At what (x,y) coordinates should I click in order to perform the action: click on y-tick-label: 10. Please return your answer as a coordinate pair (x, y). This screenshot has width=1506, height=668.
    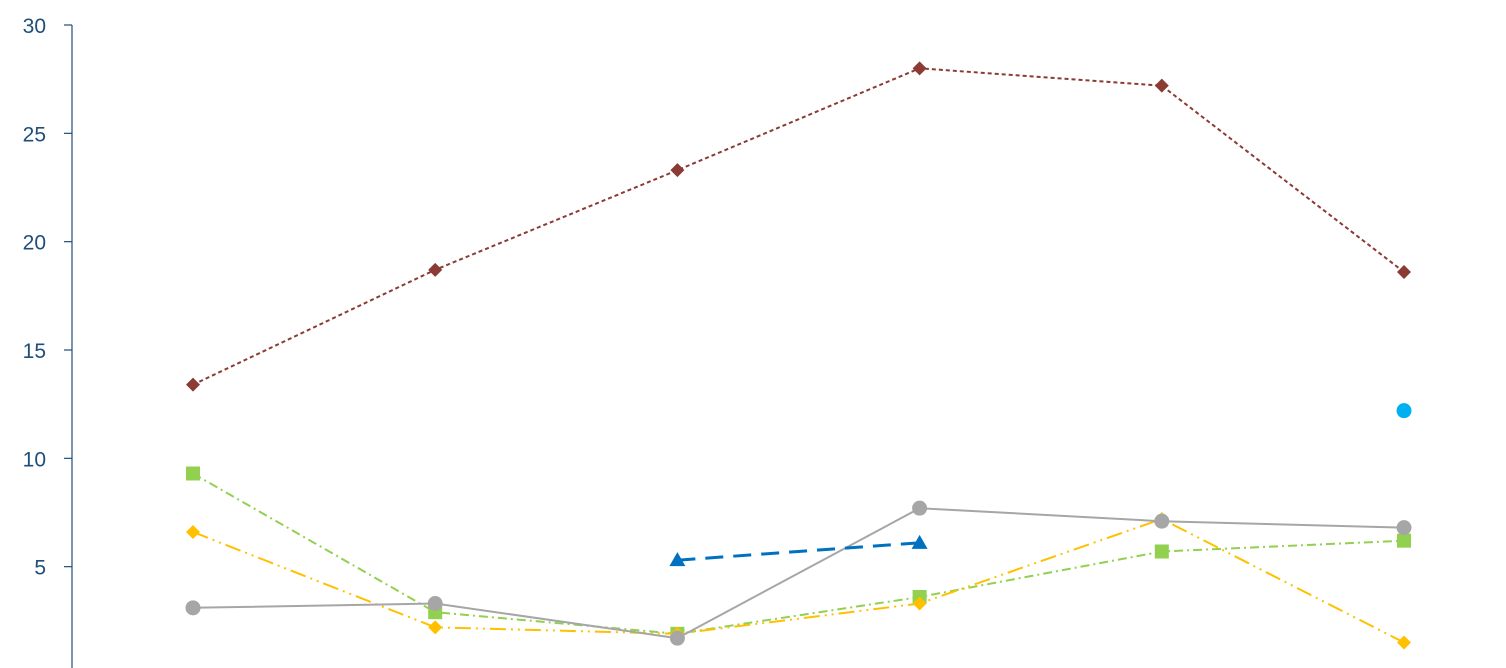
    Looking at the image, I should click on (34, 459).